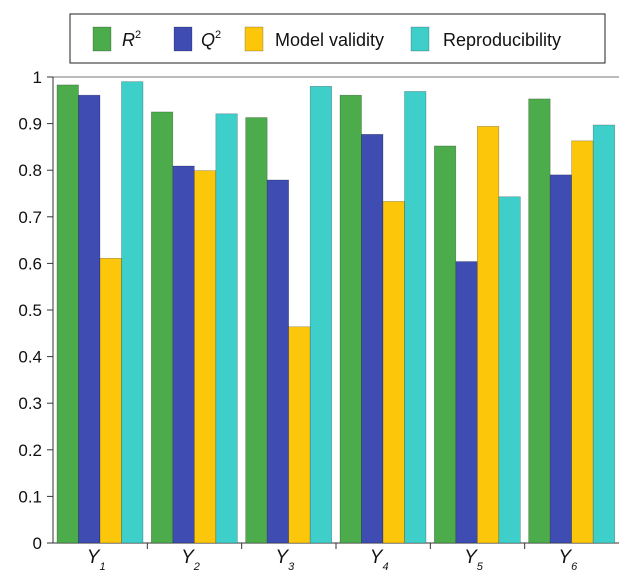 This screenshot has width=619, height=571. Describe the element at coordinates (30, 450) in the screenshot. I see `y-tick-label: 0.2` at that location.